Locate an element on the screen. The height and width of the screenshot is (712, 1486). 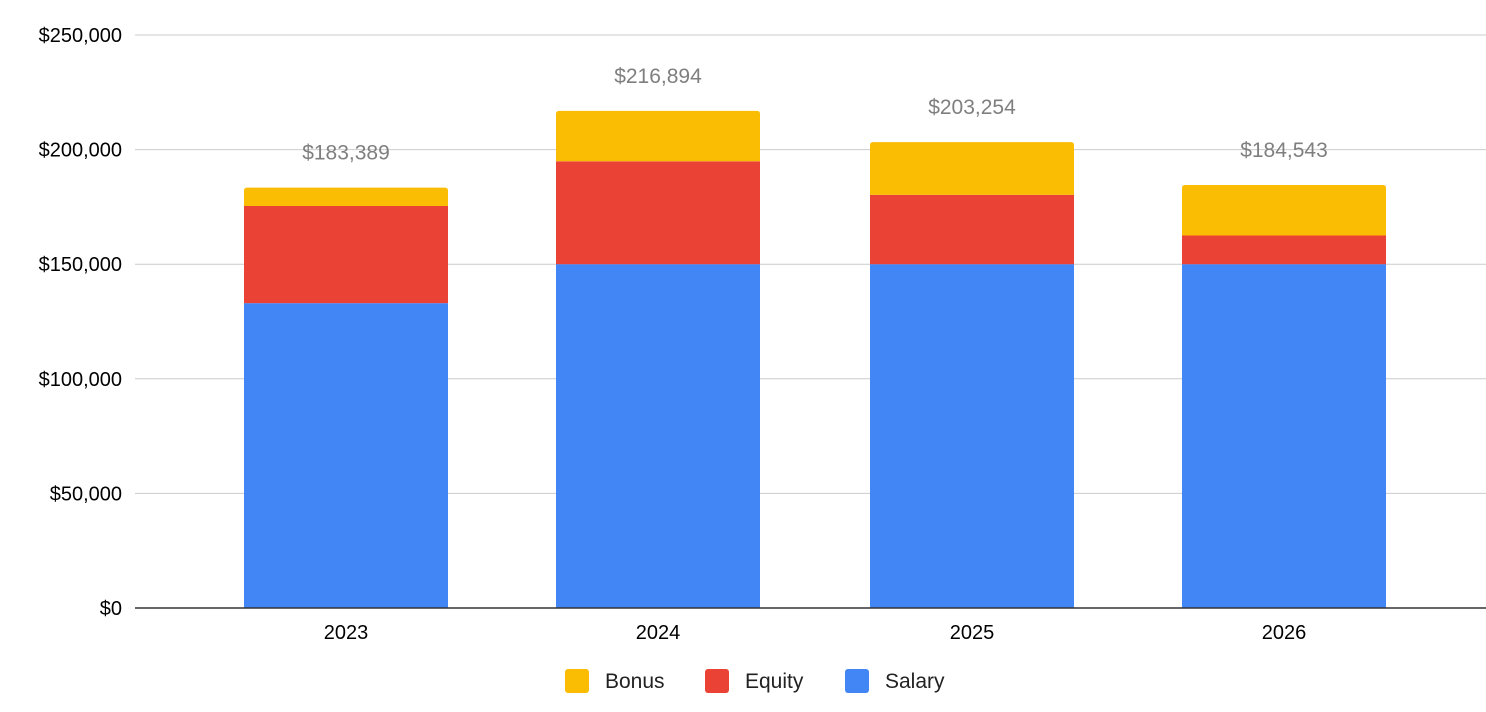
bar-segment-salary-2025 is located at coordinates (972, 436).